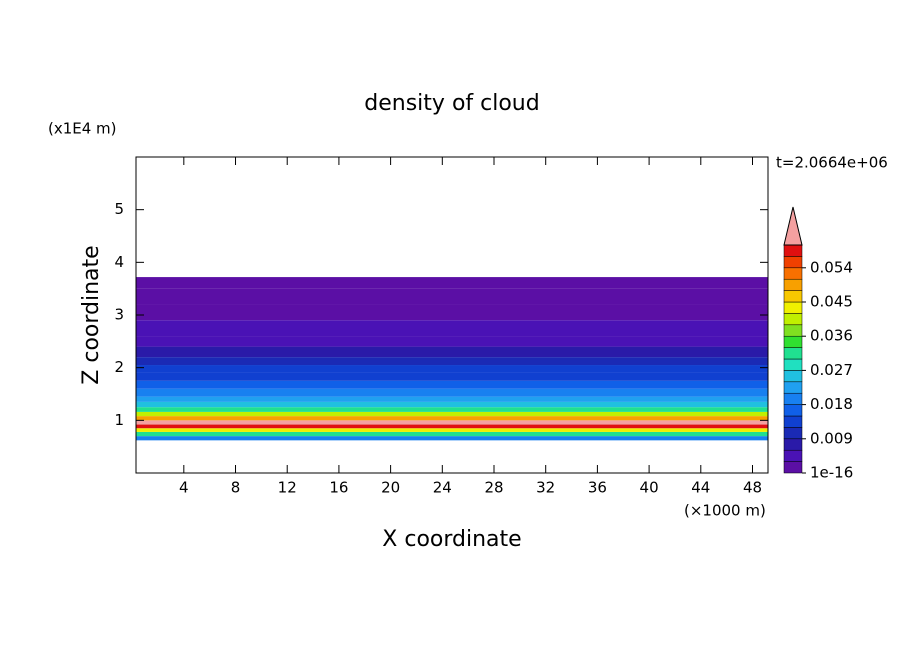 Image resolution: width=904 pixels, height=658 pixels. Describe the element at coordinates (831, 267) in the screenshot. I see `colorbar-tick-label: 0.054` at that location.